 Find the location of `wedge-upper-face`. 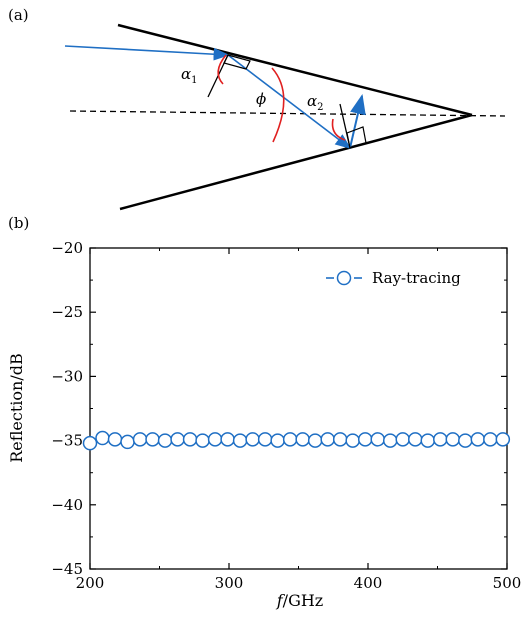

wedge-upper-face is located at coordinates (295, 70).